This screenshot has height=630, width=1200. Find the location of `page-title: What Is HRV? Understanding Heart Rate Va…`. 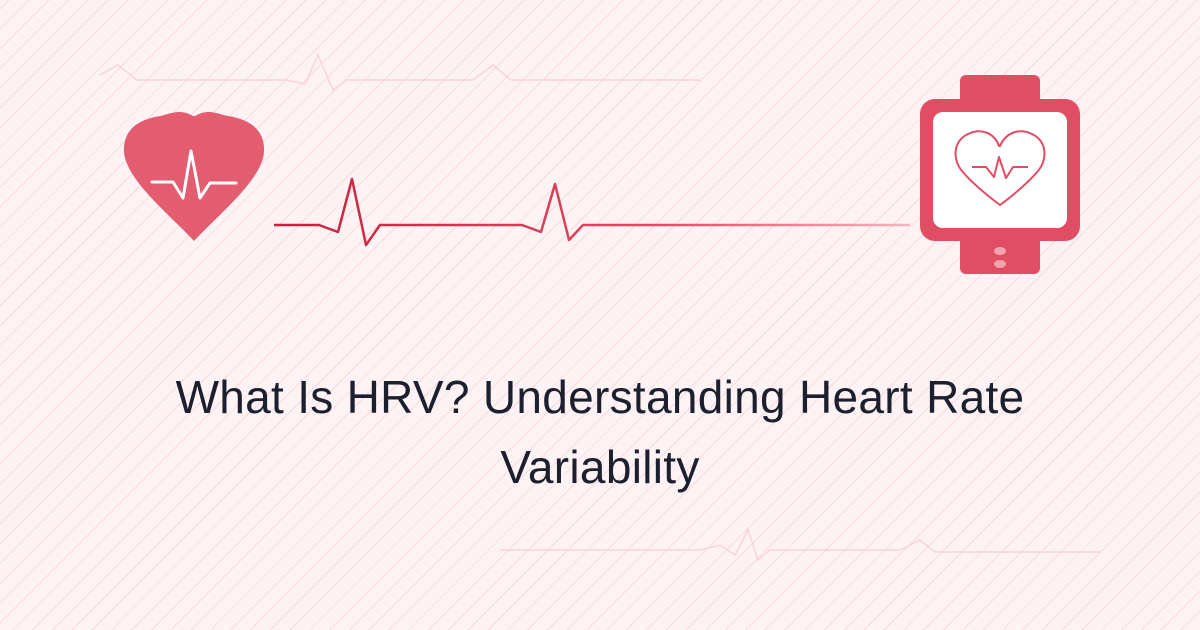

page-title: What Is HRV? Understanding Heart Rate Va… is located at coordinates (600, 432).